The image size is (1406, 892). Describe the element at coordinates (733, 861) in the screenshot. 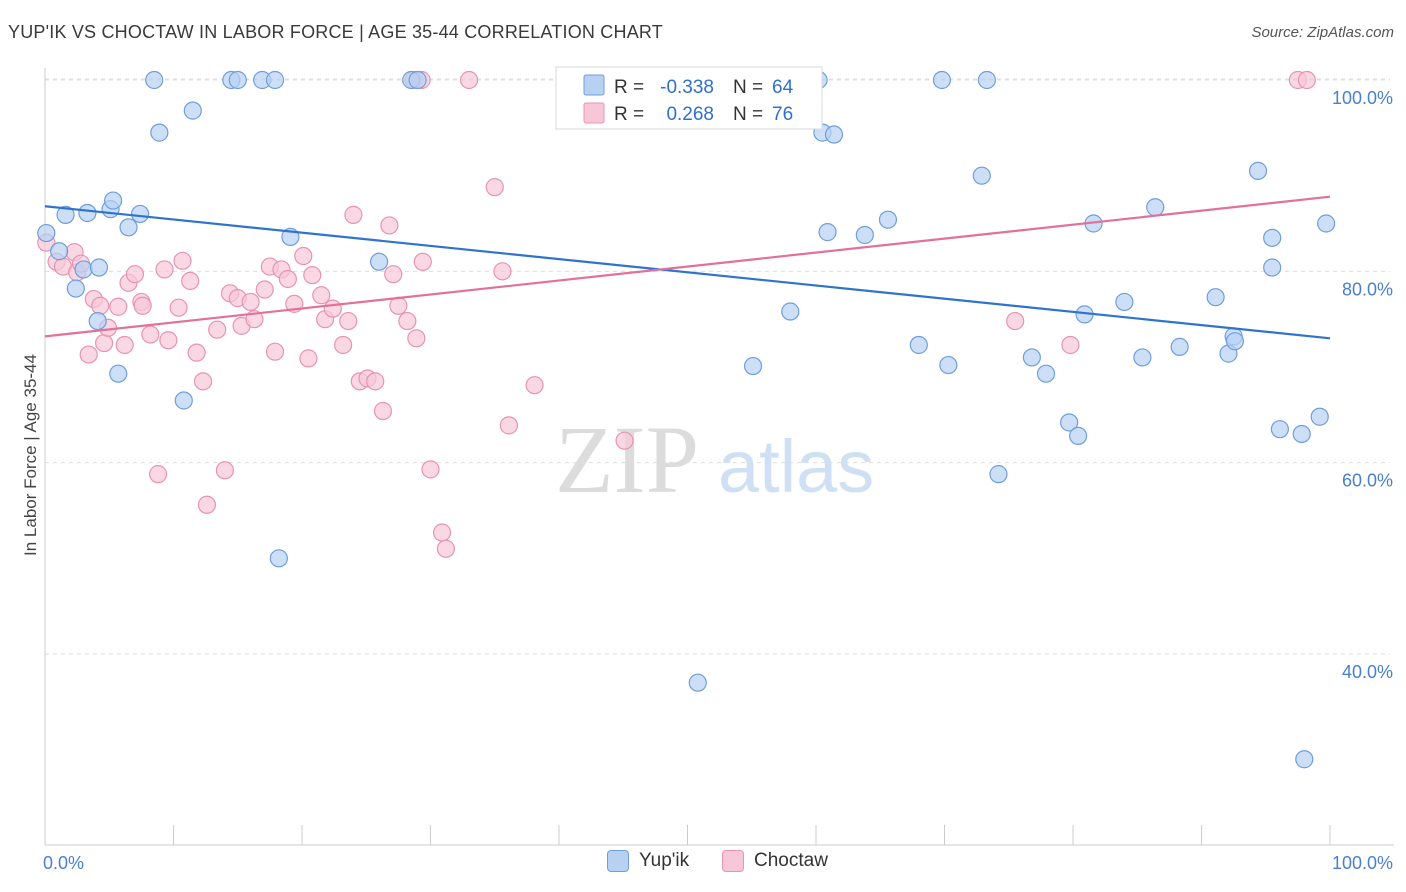

I see `legend-swatch-choctaw-bottom` at that location.